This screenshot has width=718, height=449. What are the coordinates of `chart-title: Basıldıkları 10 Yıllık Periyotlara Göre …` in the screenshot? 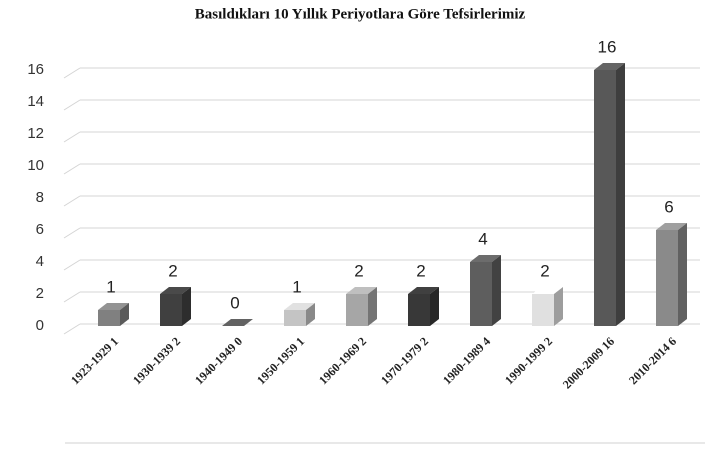 It's located at (360, 14).